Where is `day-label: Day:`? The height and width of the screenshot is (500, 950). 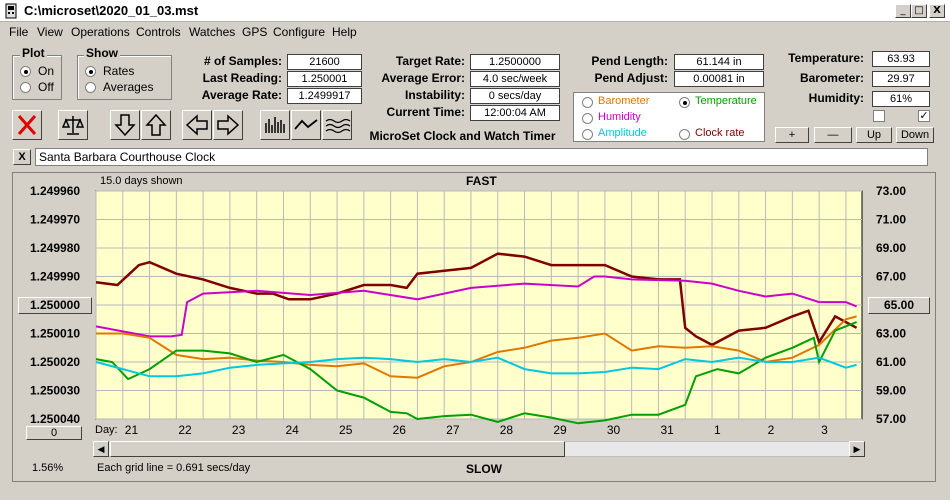
day-label: Day: is located at coordinates (106, 430).